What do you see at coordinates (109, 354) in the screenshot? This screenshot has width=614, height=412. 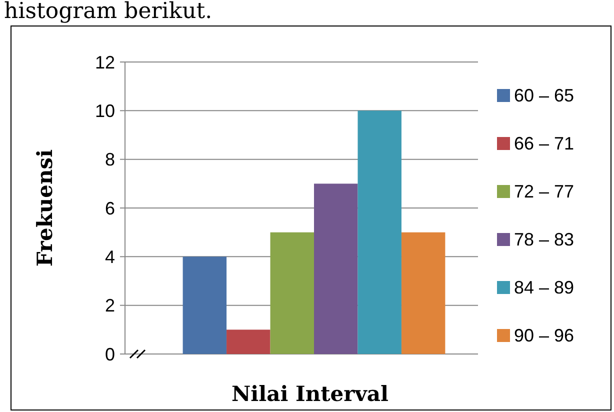 I see `y-tick-label: 0` at bounding box center [109, 354].